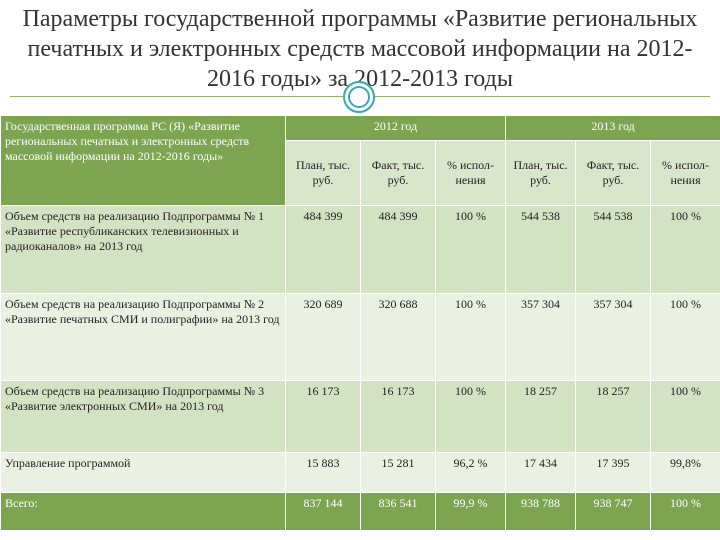 The height and width of the screenshot is (540, 720). I want to click on cell: 938 788, so click(541, 511).